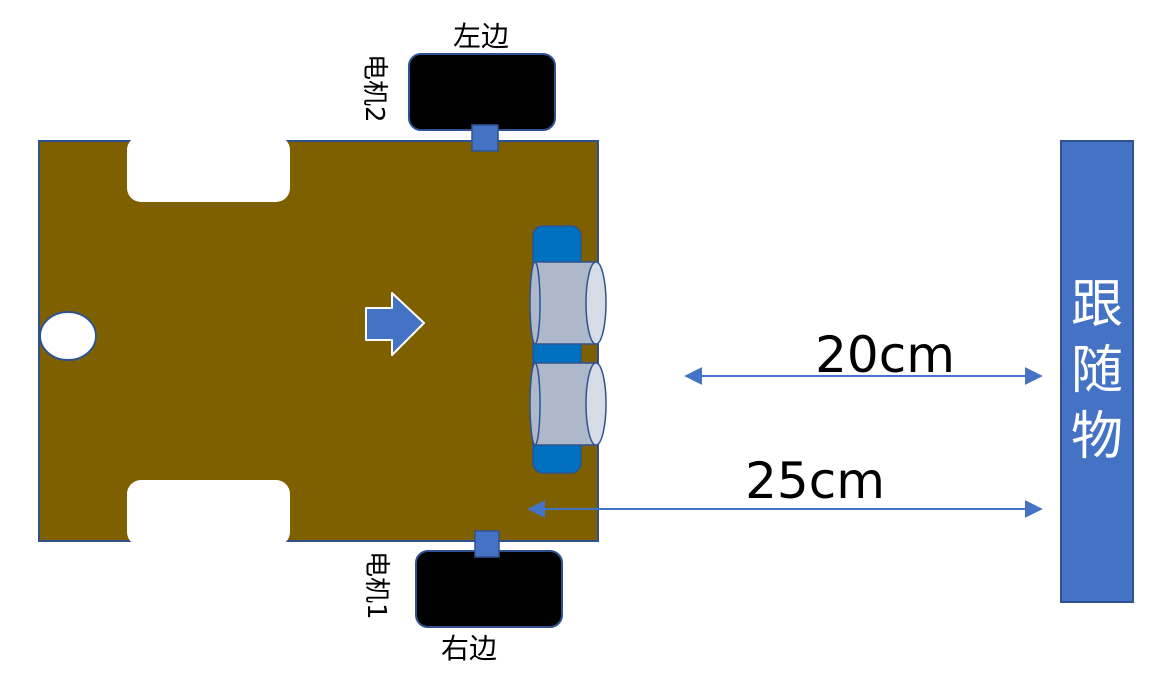 This screenshot has width=1158, height=674. What do you see at coordinates (568, 404) in the screenshot?
I see `ultrasonic-transducer-bottom` at bounding box center [568, 404].